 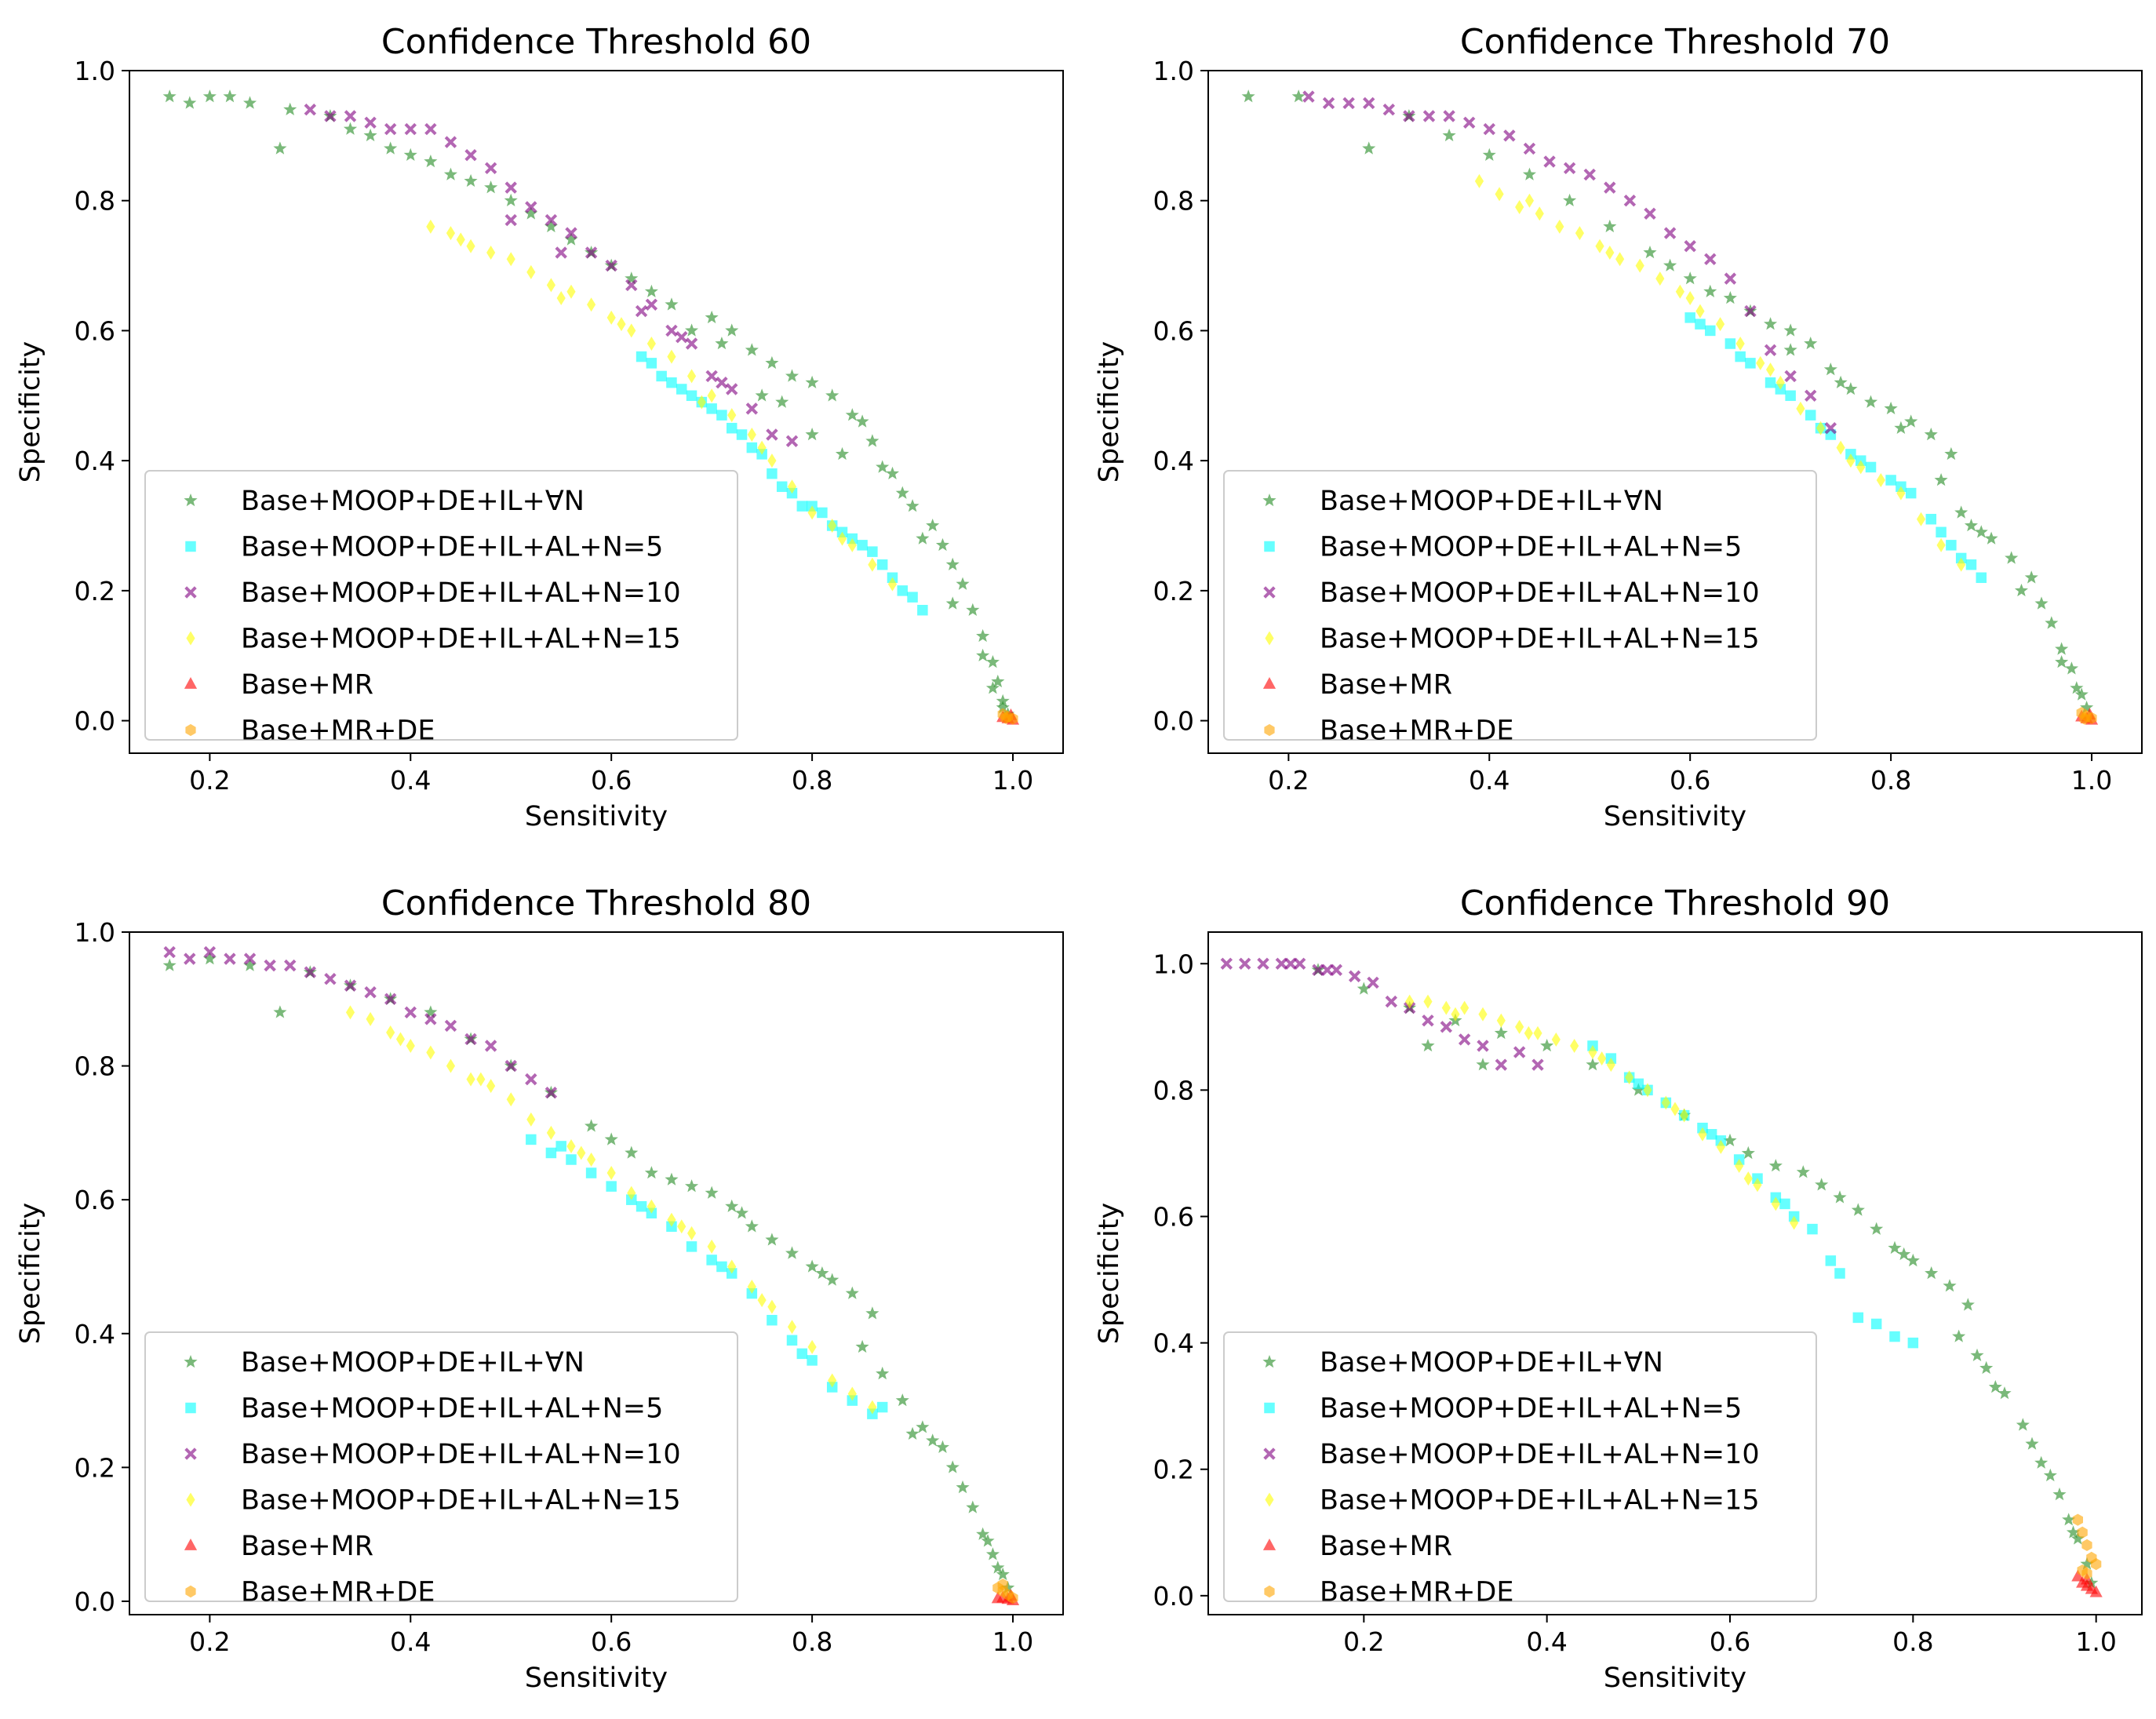 What do you see at coordinates (1675, 903) in the screenshot?
I see `chart-title: Confidence Threshold 90` at bounding box center [1675, 903].